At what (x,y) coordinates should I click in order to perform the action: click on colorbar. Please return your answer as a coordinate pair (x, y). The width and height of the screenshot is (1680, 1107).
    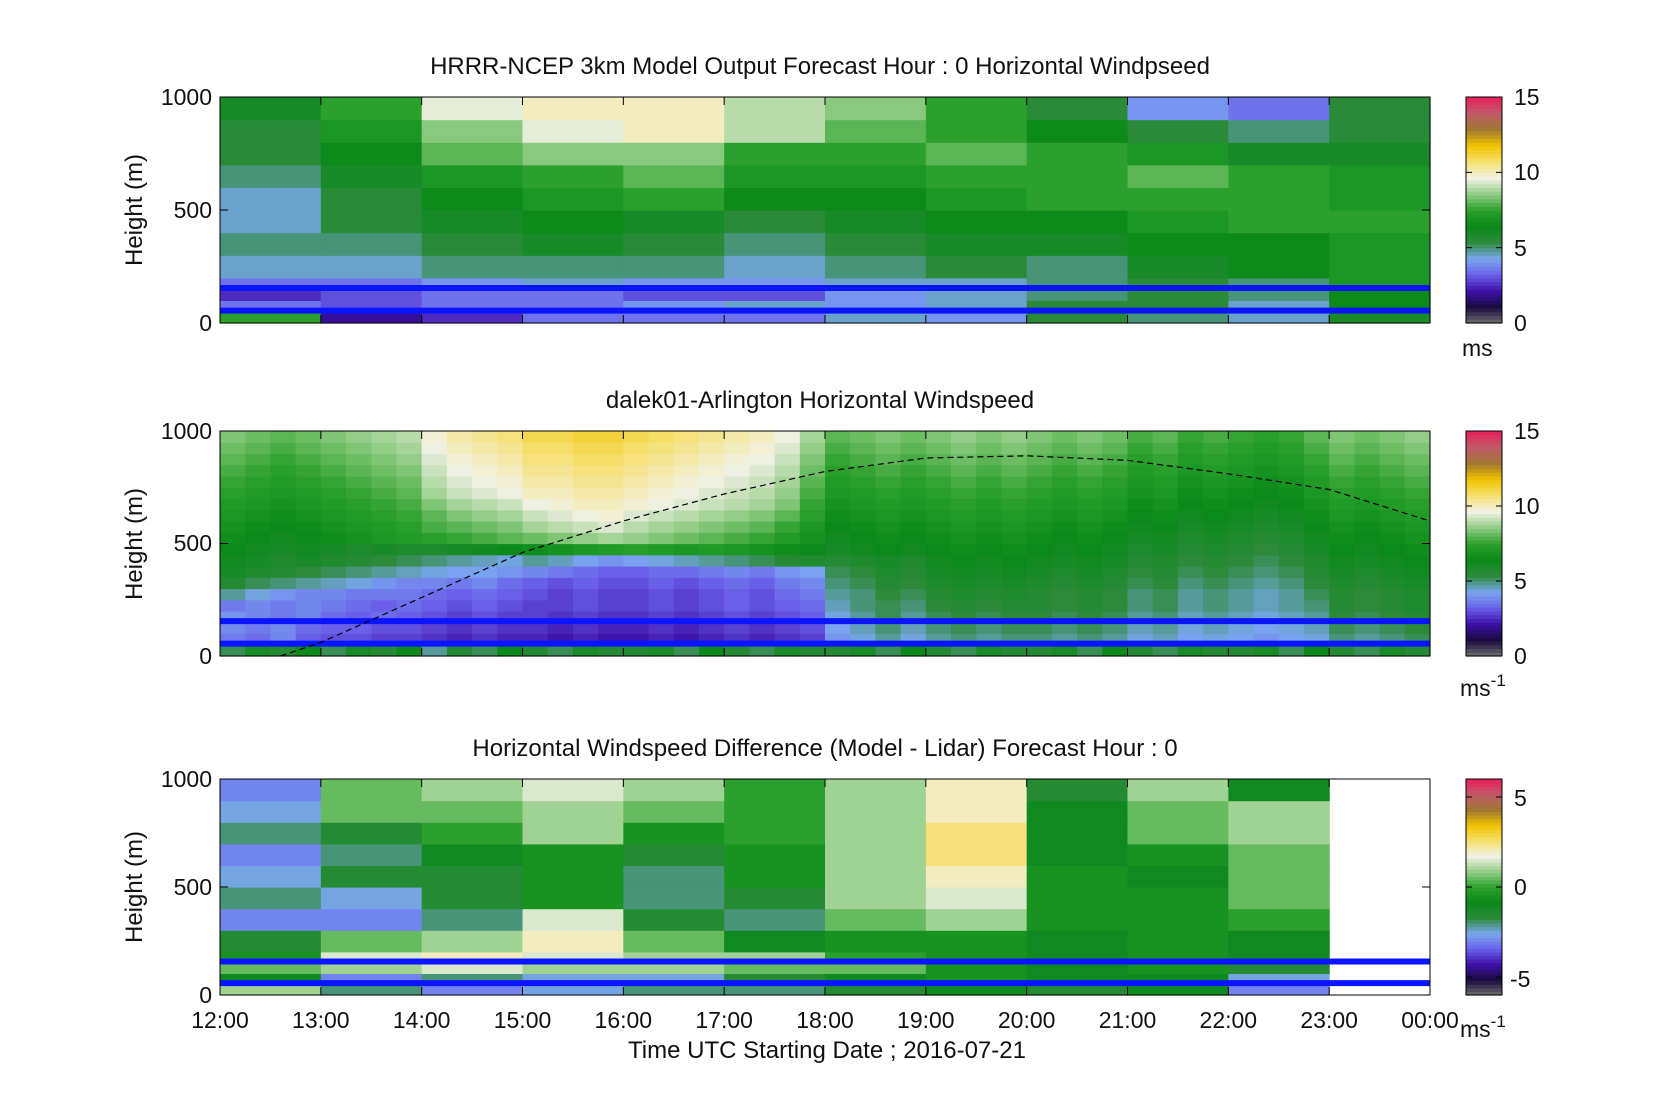
    Looking at the image, I should click on (1484, 210).